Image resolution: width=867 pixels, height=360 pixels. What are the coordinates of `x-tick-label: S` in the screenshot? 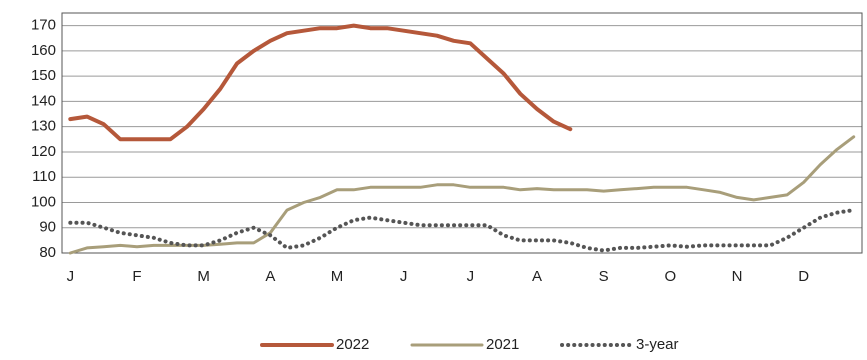 It's located at (604, 276).